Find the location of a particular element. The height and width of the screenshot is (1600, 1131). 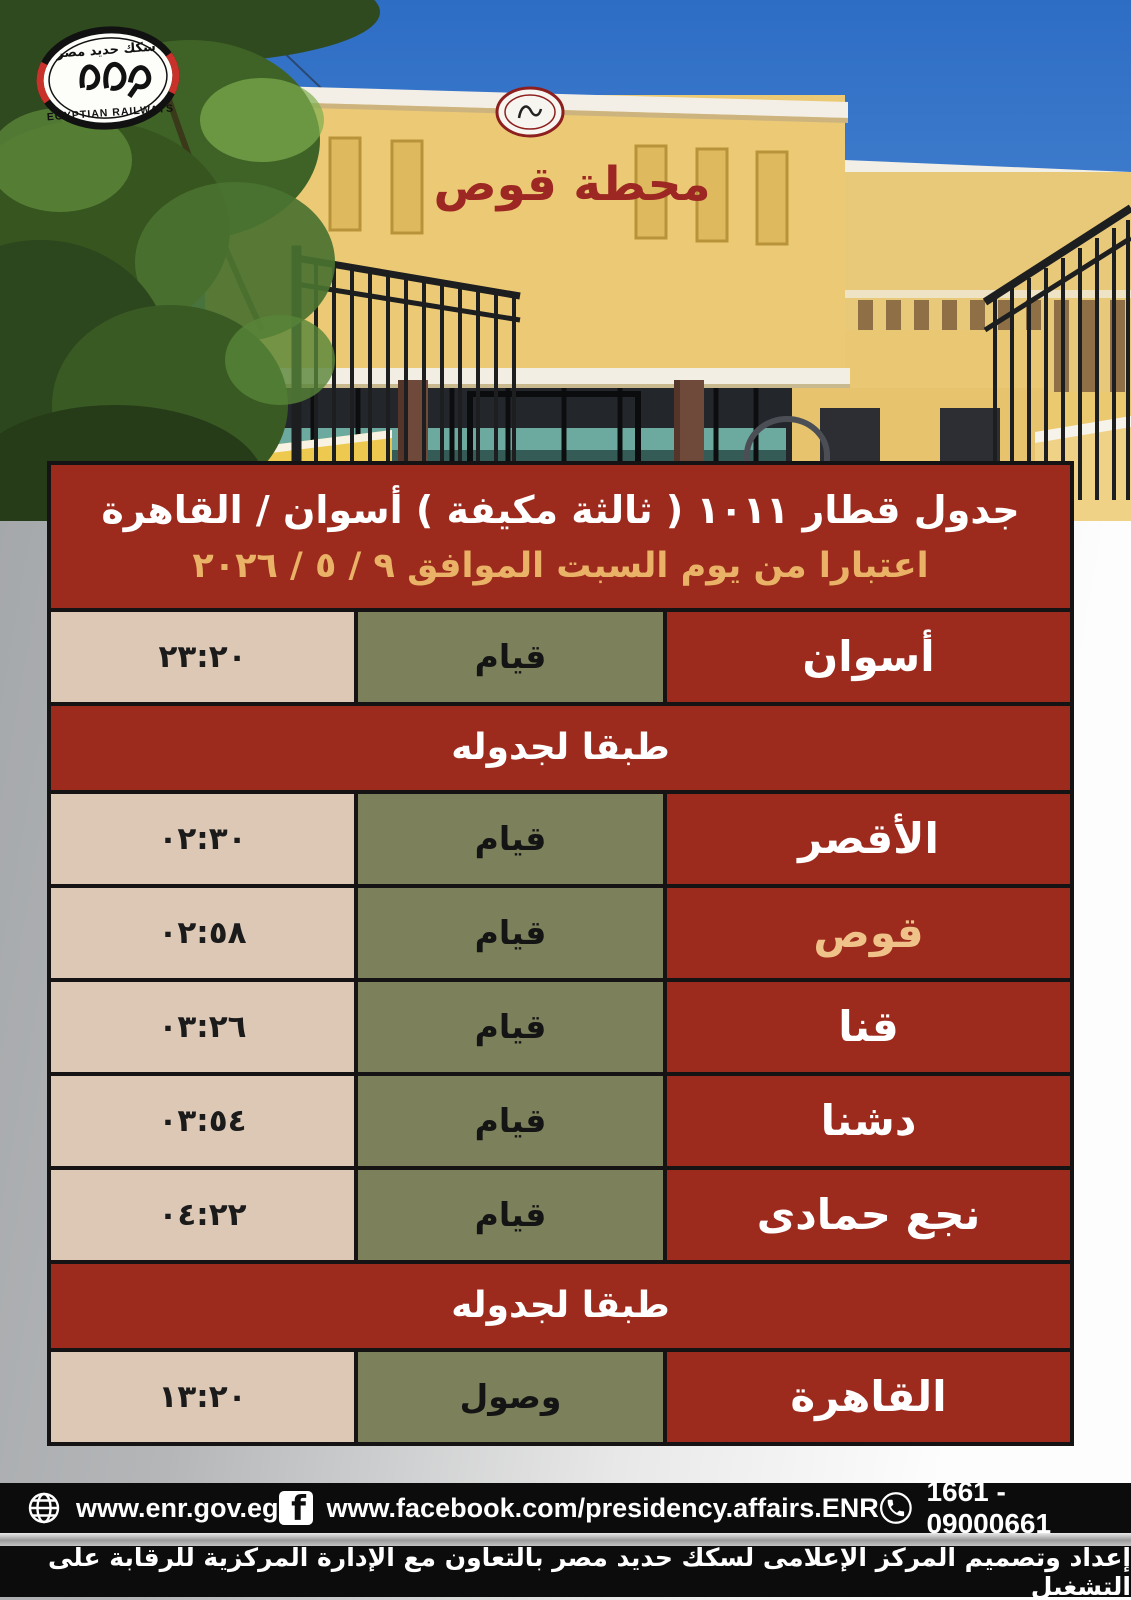

time-cell: ٠٢:٥٨ is located at coordinates (202, 932).